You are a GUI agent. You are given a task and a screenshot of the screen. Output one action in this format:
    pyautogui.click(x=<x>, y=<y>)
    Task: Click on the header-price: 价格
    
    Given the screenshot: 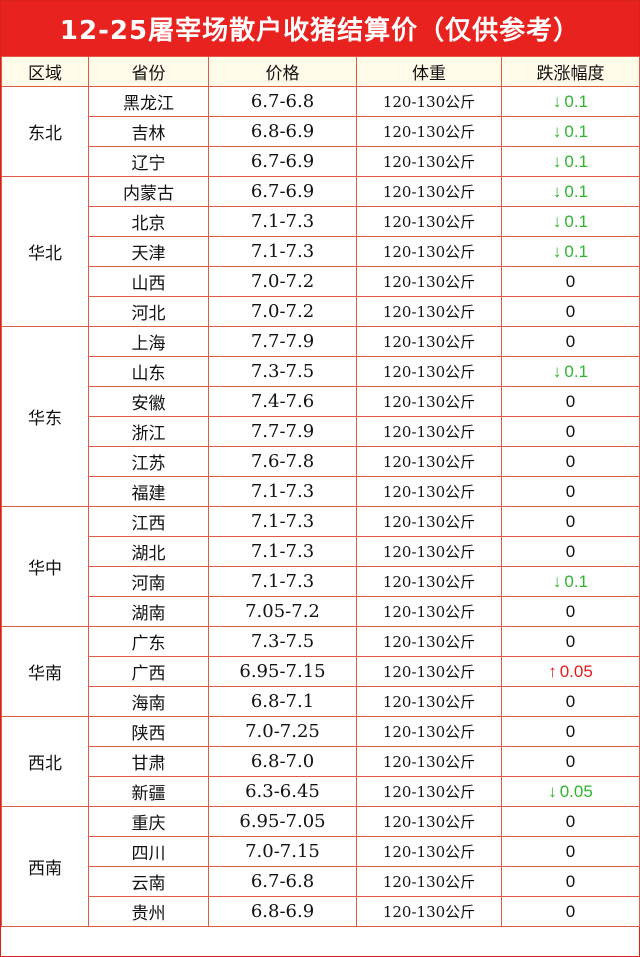 What is the action you would take?
    pyautogui.click(x=282, y=71)
    